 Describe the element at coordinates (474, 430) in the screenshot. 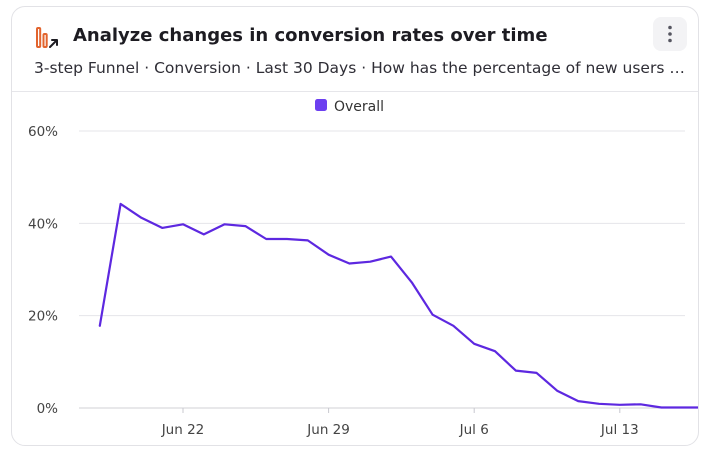

I see `x-tick-label: Jul 6` at that location.